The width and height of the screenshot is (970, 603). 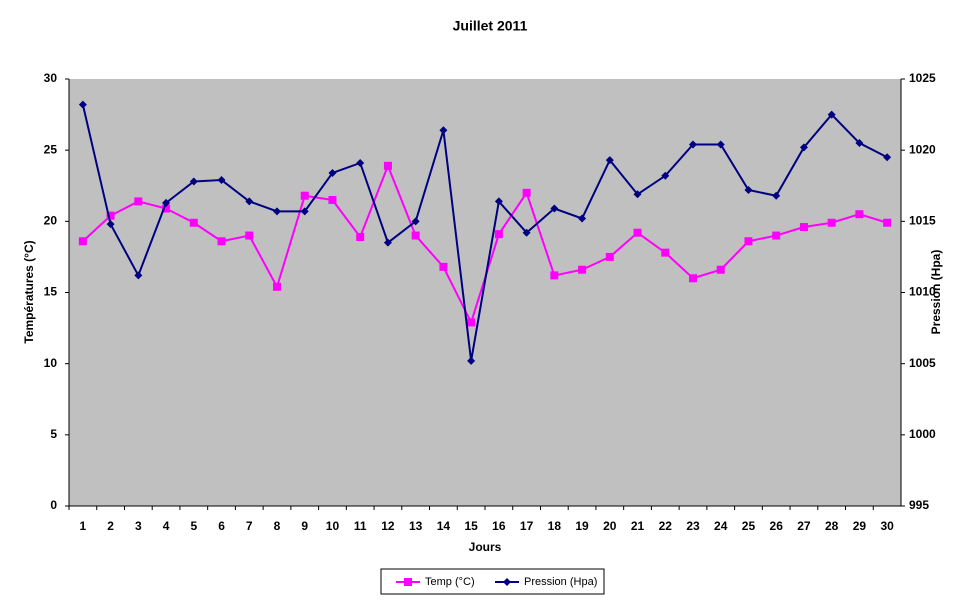 What do you see at coordinates (277, 526) in the screenshot?
I see `x-tick-label: 8` at bounding box center [277, 526].